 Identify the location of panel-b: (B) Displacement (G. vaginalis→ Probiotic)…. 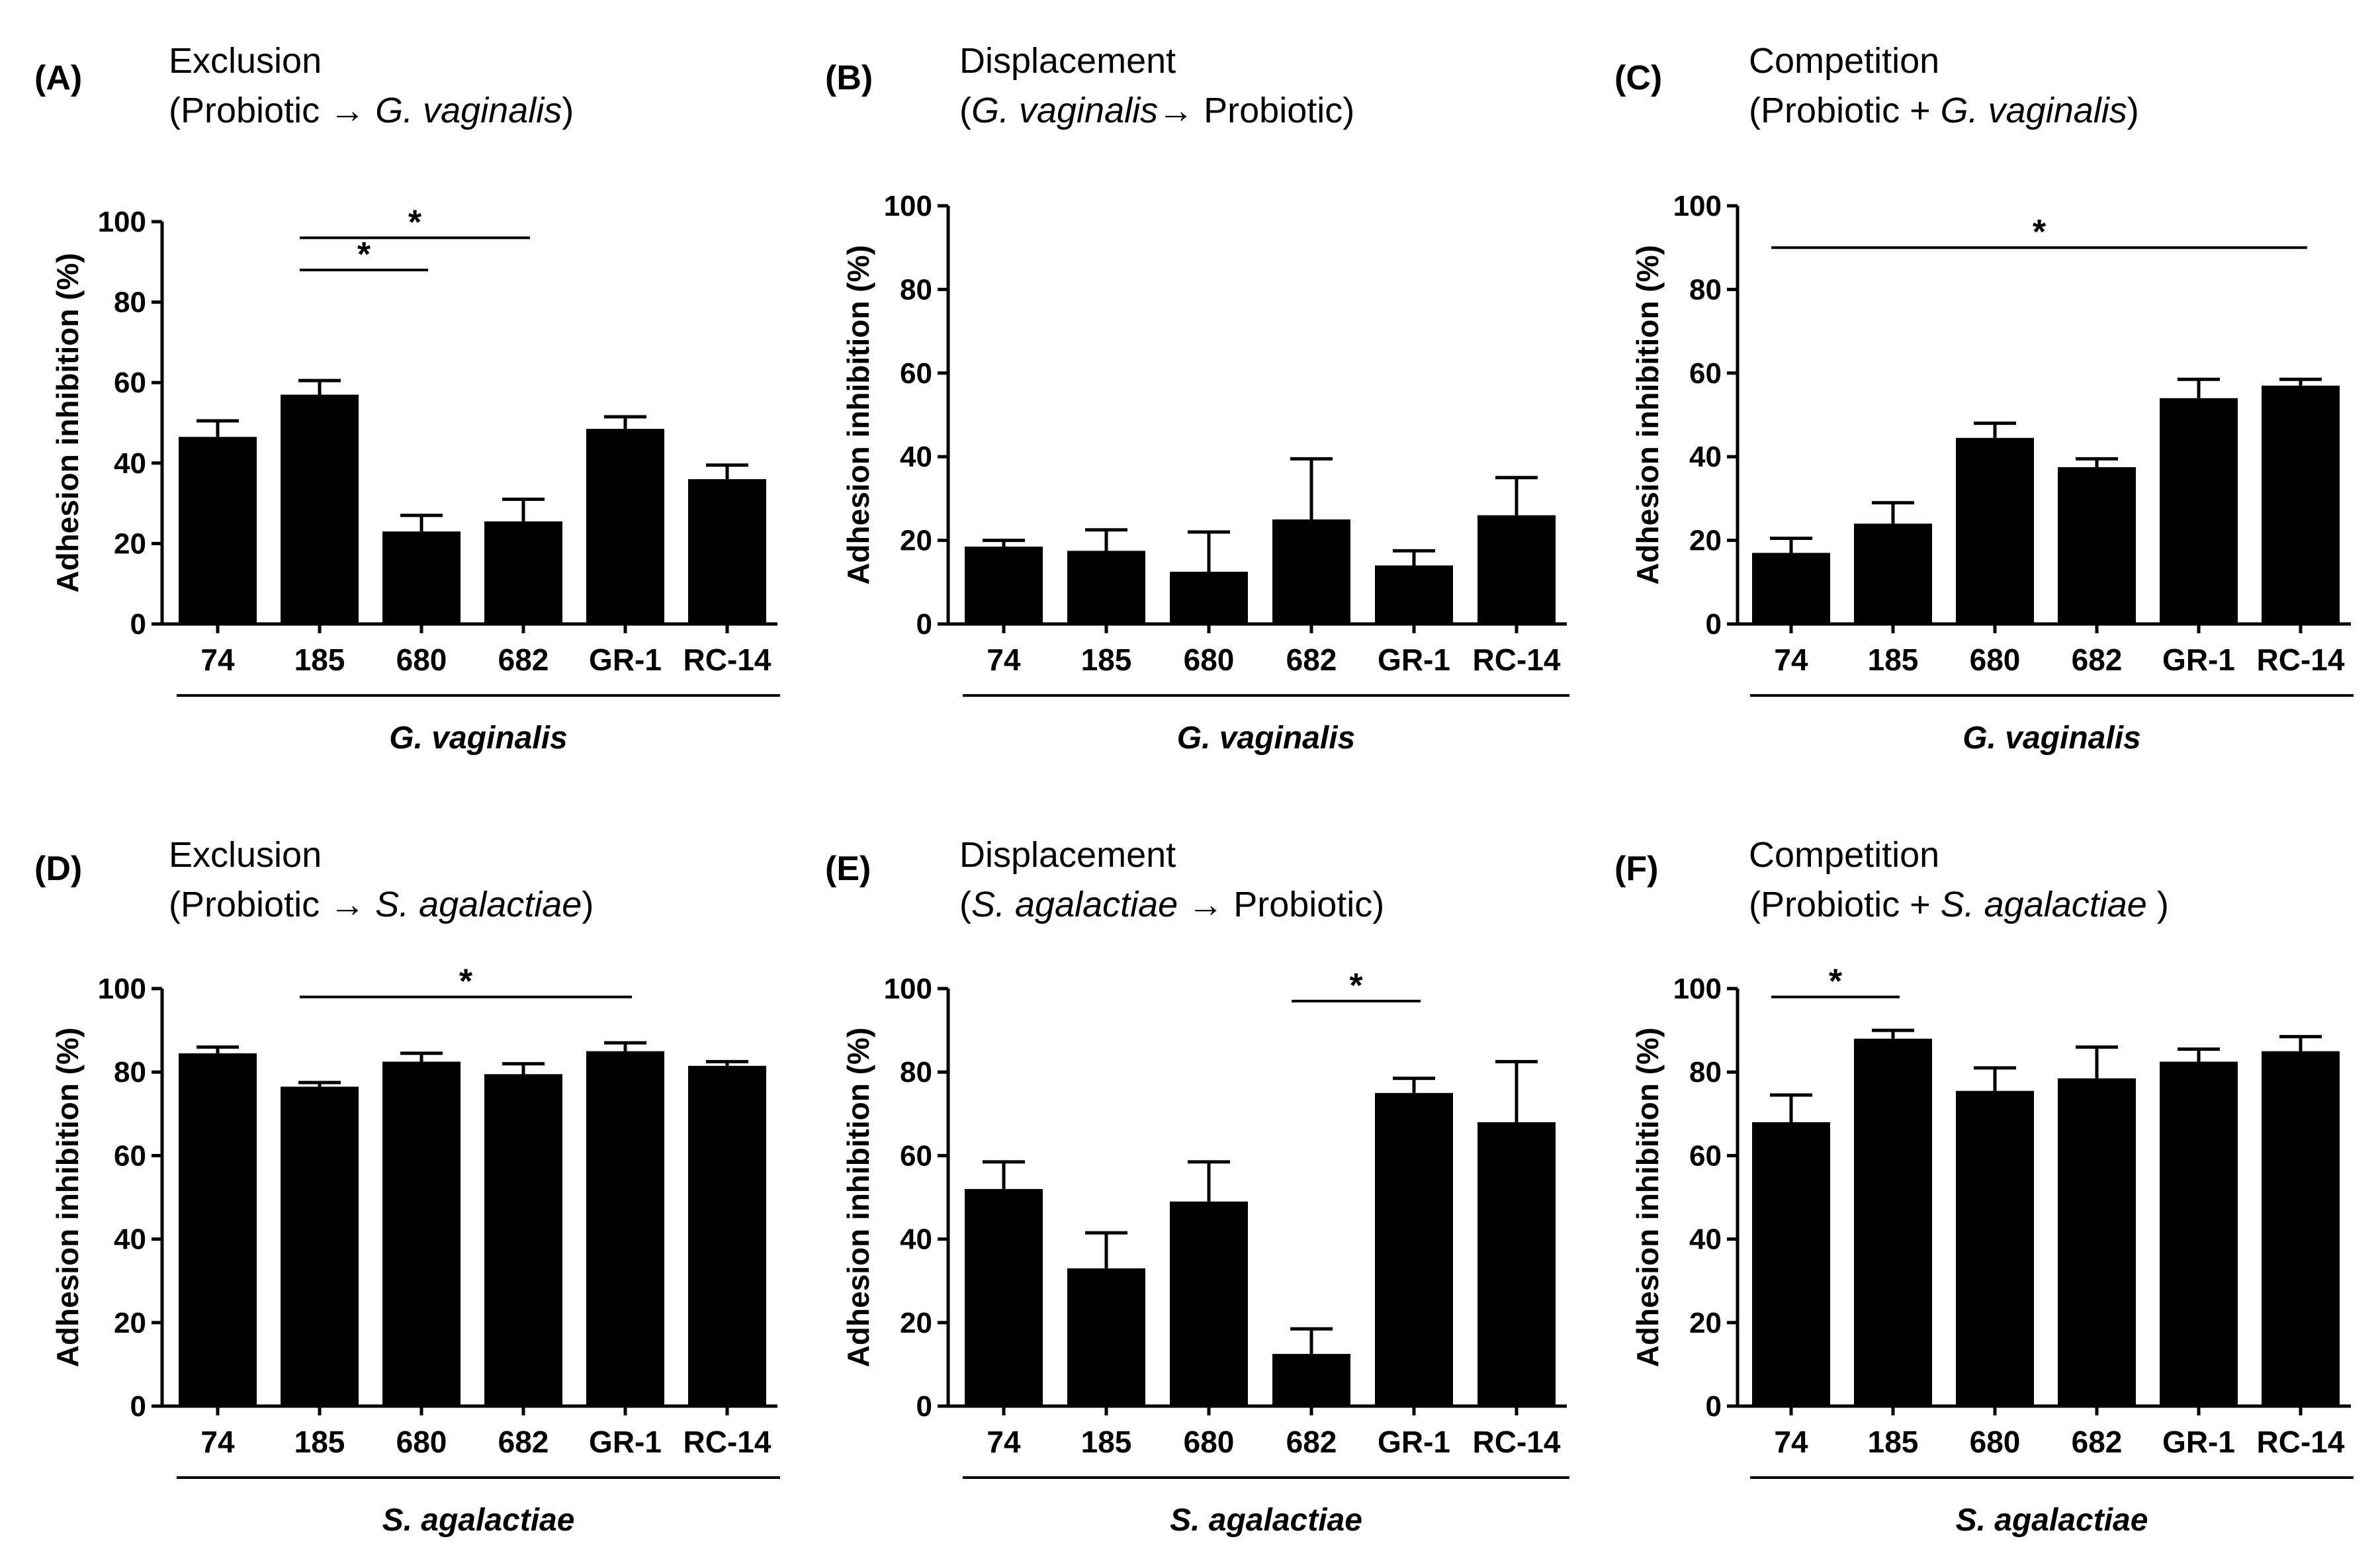
(1197, 398).